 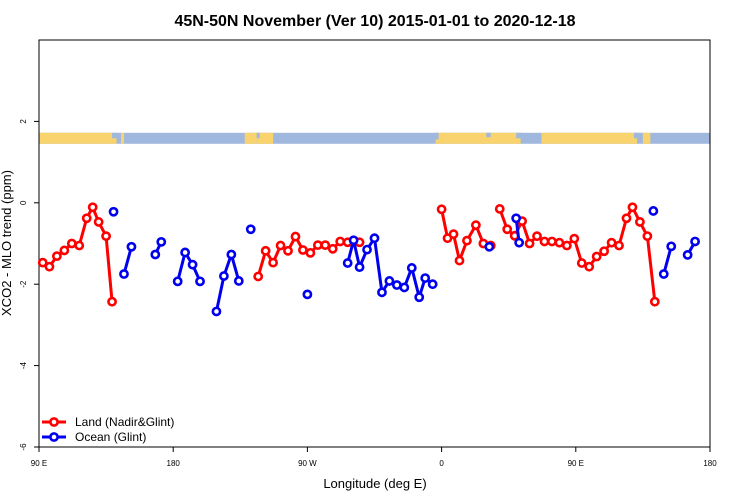 What do you see at coordinates (23, 447) in the screenshot?
I see `y-tick-label: -6` at bounding box center [23, 447].